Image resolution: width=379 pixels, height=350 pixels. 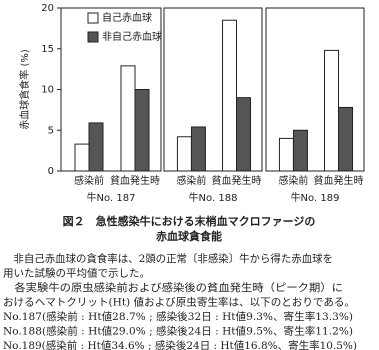 What do you see at coordinates (47, 8) in the screenshot?
I see `y-tick-label: 20` at bounding box center [47, 8].